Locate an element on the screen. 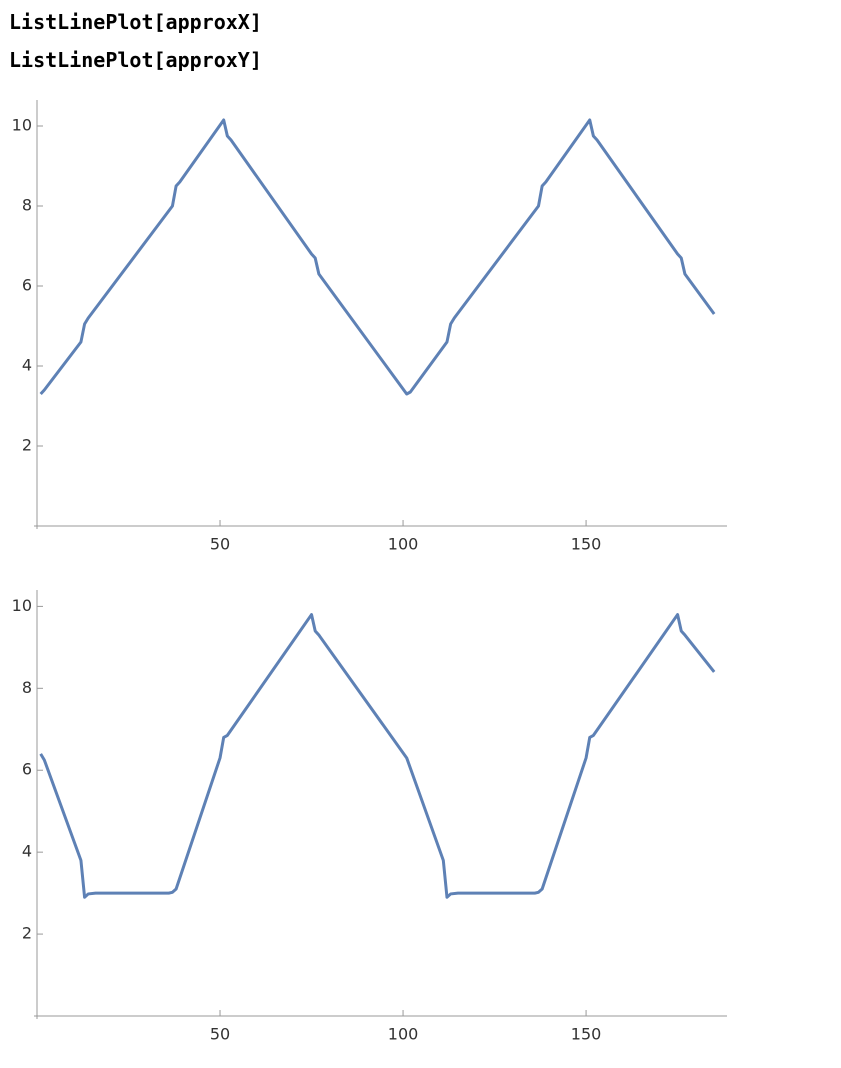 Image resolution: width=841 pixels, height=1068 pixels. input-line: ListLinePlot[approxX] is located at coordinates (135, 22).